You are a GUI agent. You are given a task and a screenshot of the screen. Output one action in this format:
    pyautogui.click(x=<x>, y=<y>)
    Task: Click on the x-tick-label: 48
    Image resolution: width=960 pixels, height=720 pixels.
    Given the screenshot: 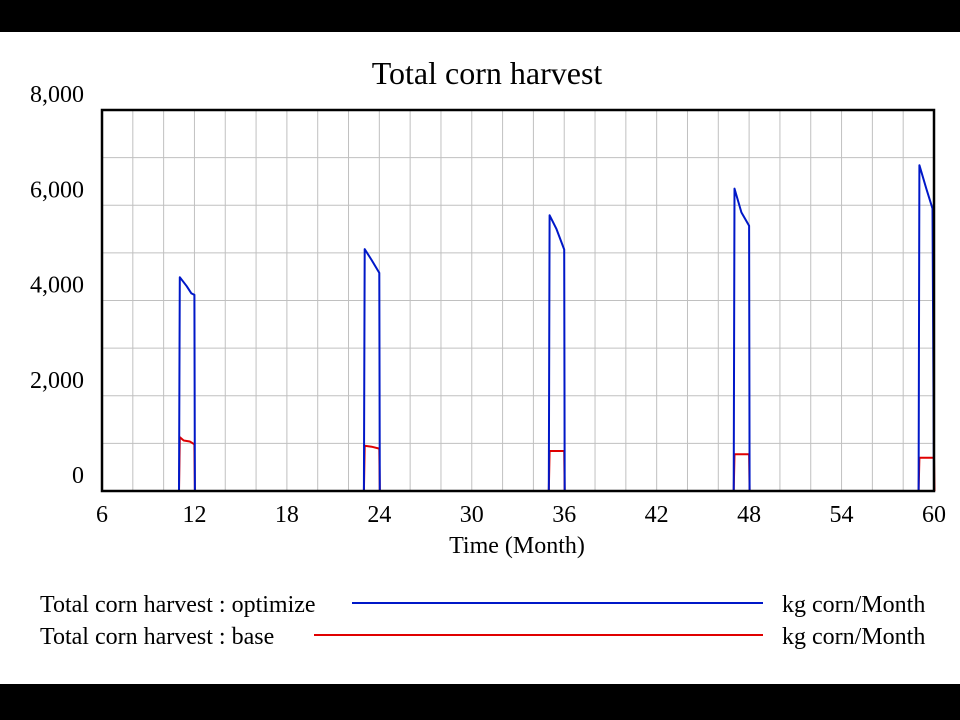 What is the action you would take?
    pyautogui.click(x=749, y=515)
    